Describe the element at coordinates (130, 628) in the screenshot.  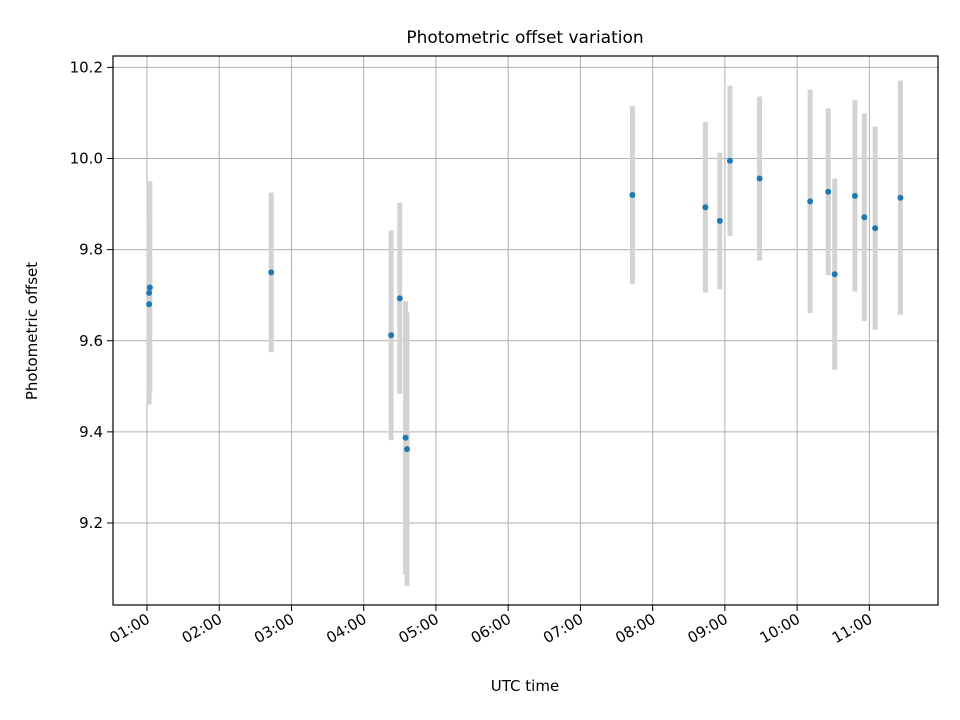
I see `x-tick-label: 01:00` at that location.